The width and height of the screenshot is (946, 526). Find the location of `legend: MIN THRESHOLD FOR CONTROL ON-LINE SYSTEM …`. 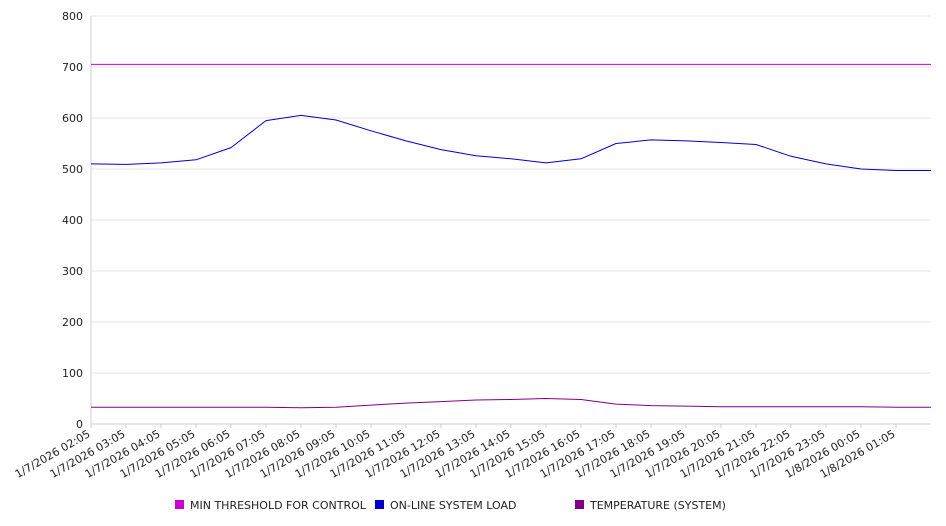

legend: MIN THRESHOLD FOR CONTROL ON-LINE SYSTEM … is located at coordinates (450, 505).